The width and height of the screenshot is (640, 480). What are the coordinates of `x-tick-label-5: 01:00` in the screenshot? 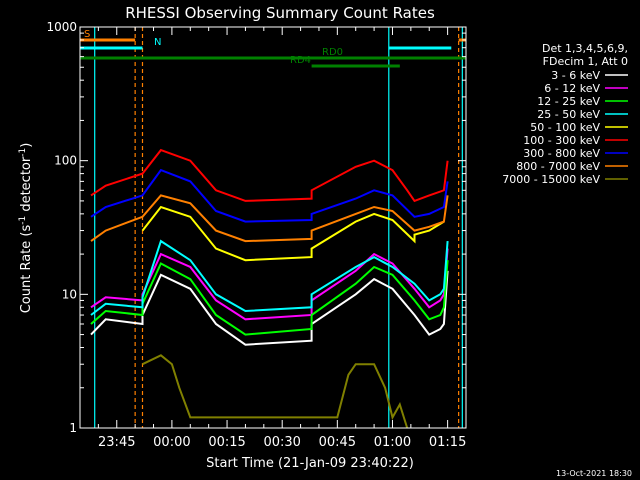 It's located at (392, 442).